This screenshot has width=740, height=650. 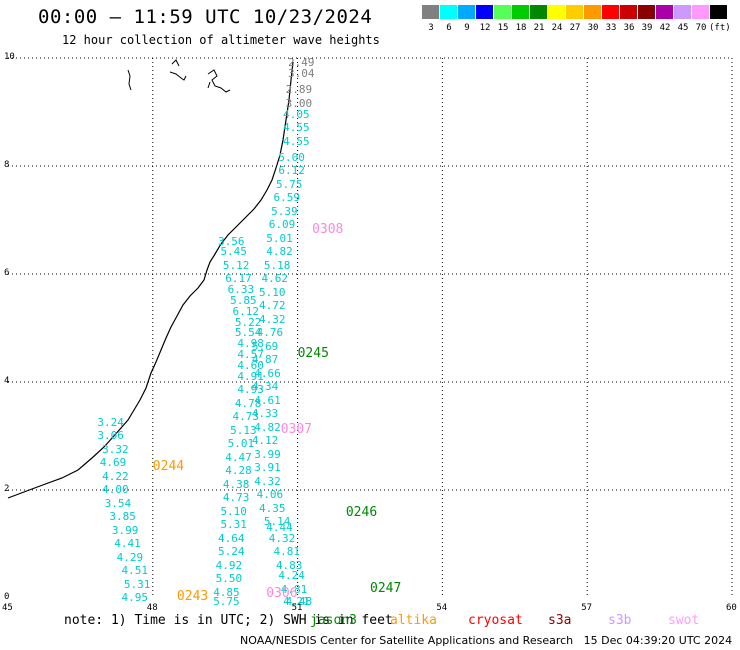 What do you see at coordinates (243, 300) in the screenshot?
I see `wave-height-value: 5.85` at bounding box center [243, 300].